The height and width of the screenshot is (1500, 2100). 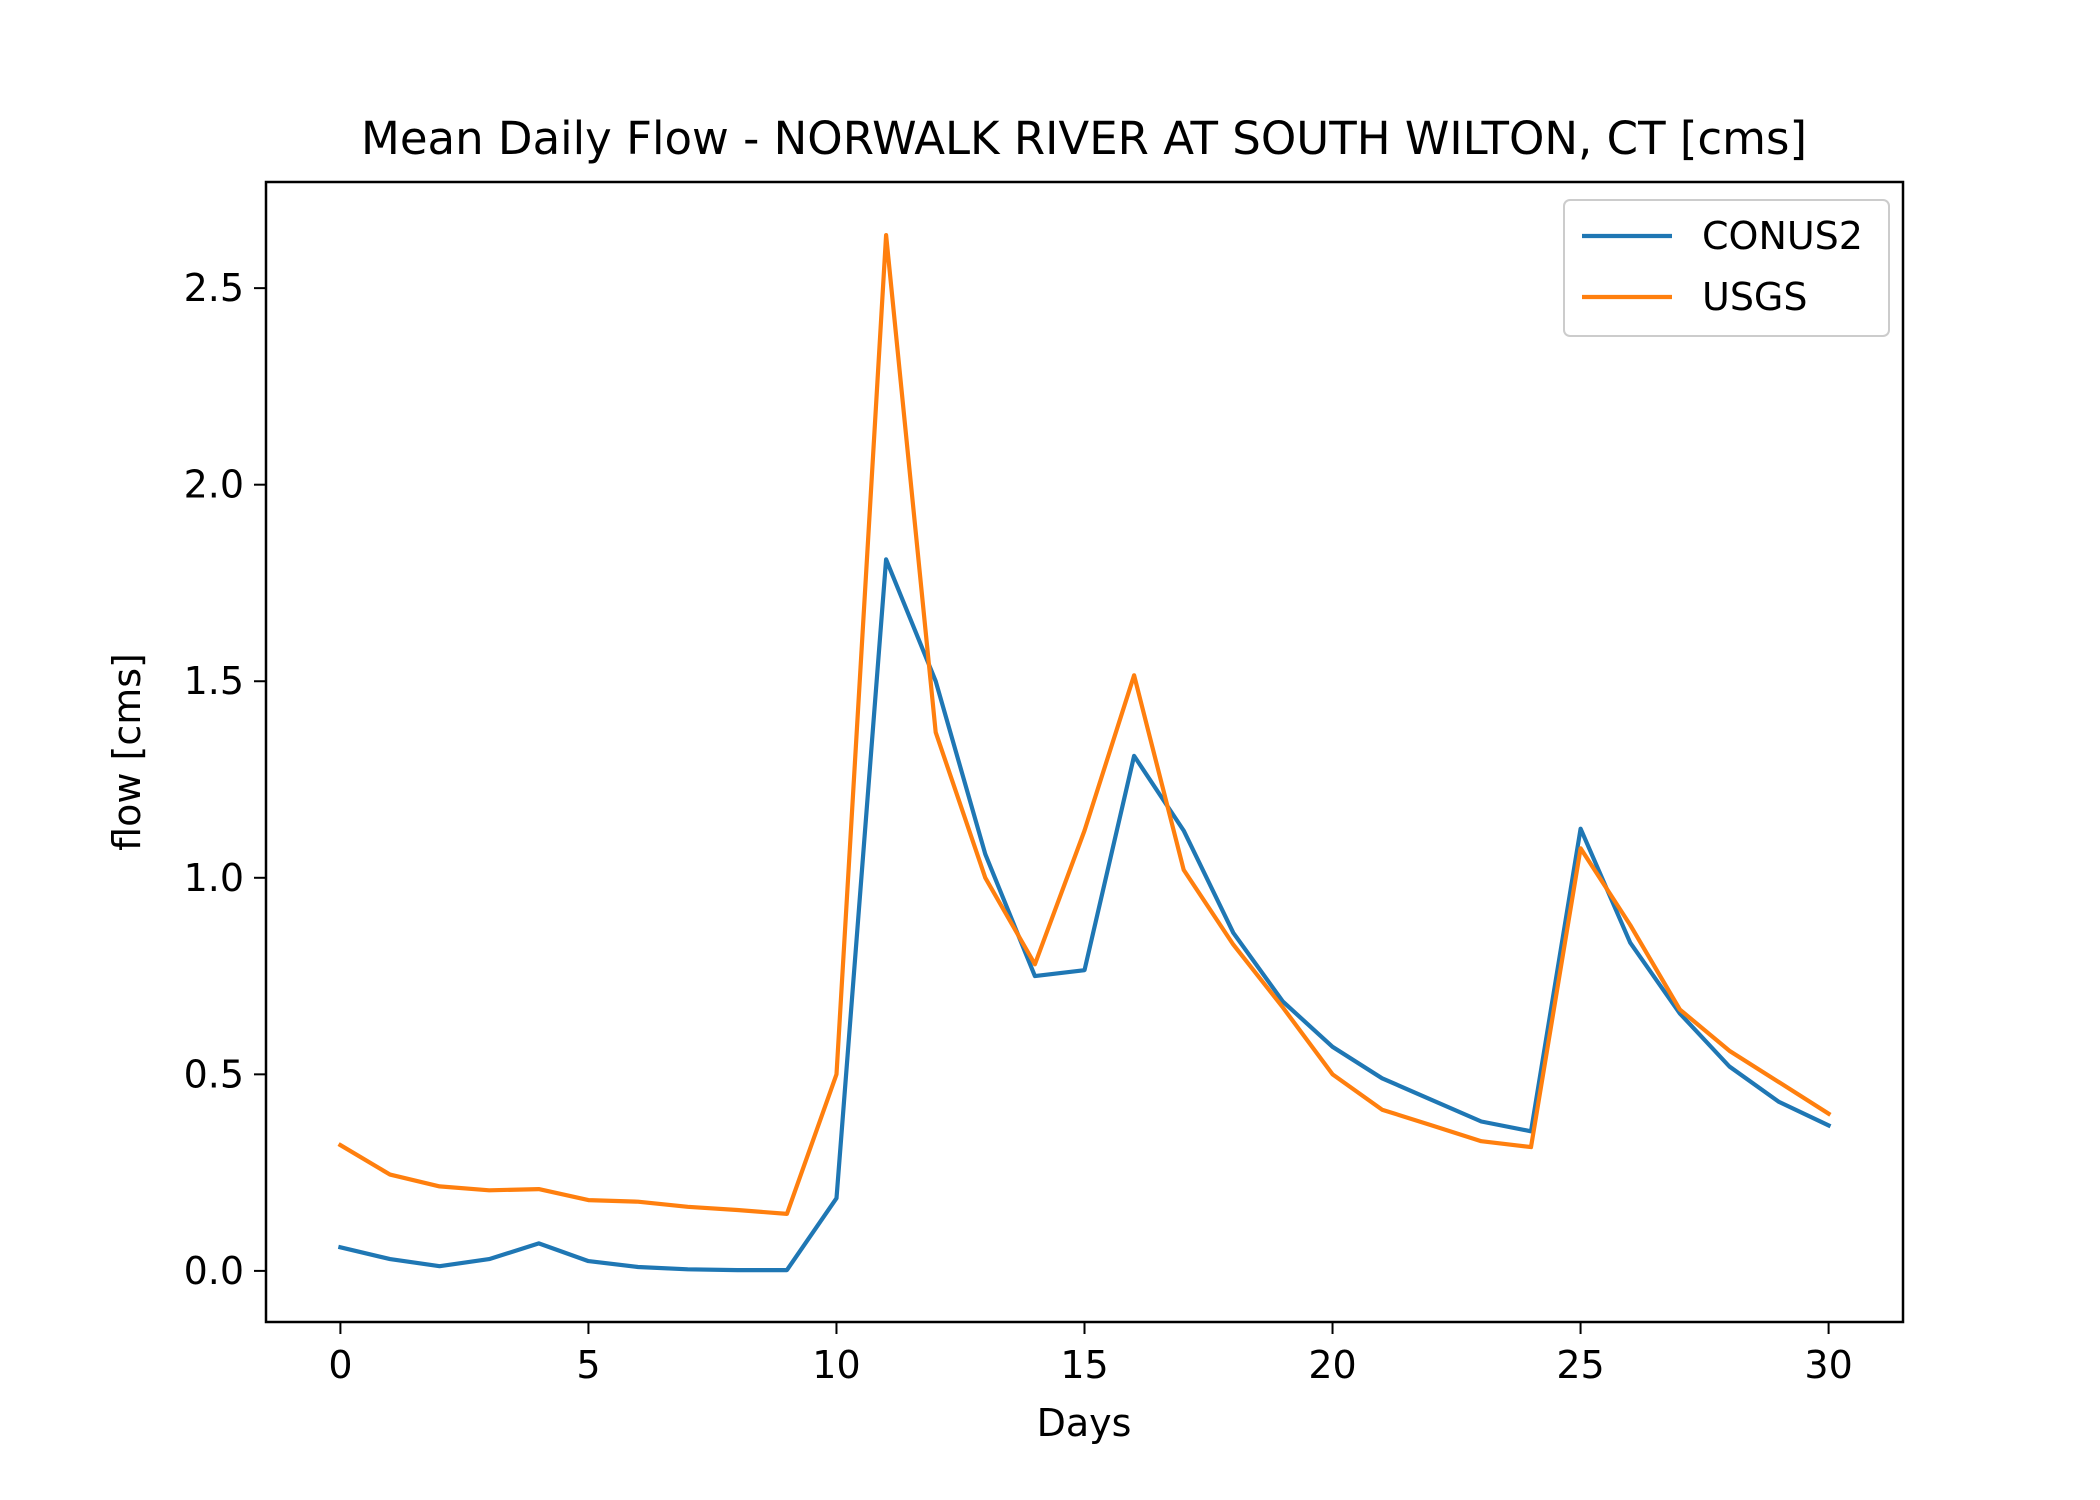 I want to click on y-tick-label: 0.5, so click(x=214, y=1074).